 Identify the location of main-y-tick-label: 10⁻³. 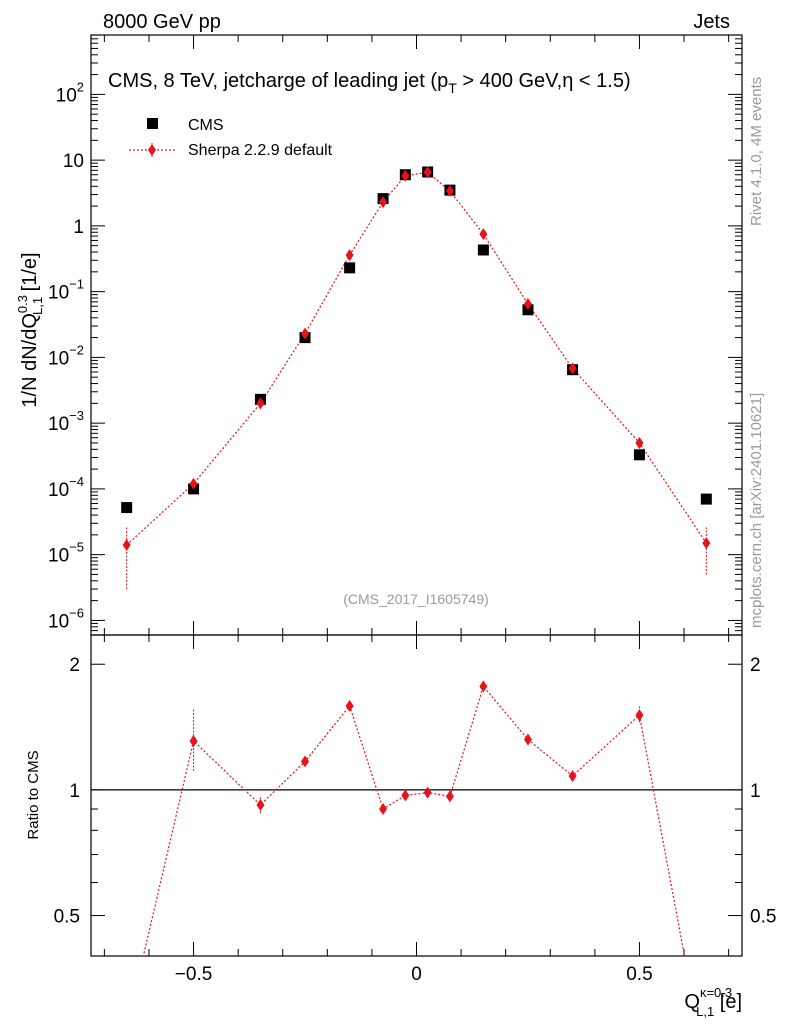
(66, 421).